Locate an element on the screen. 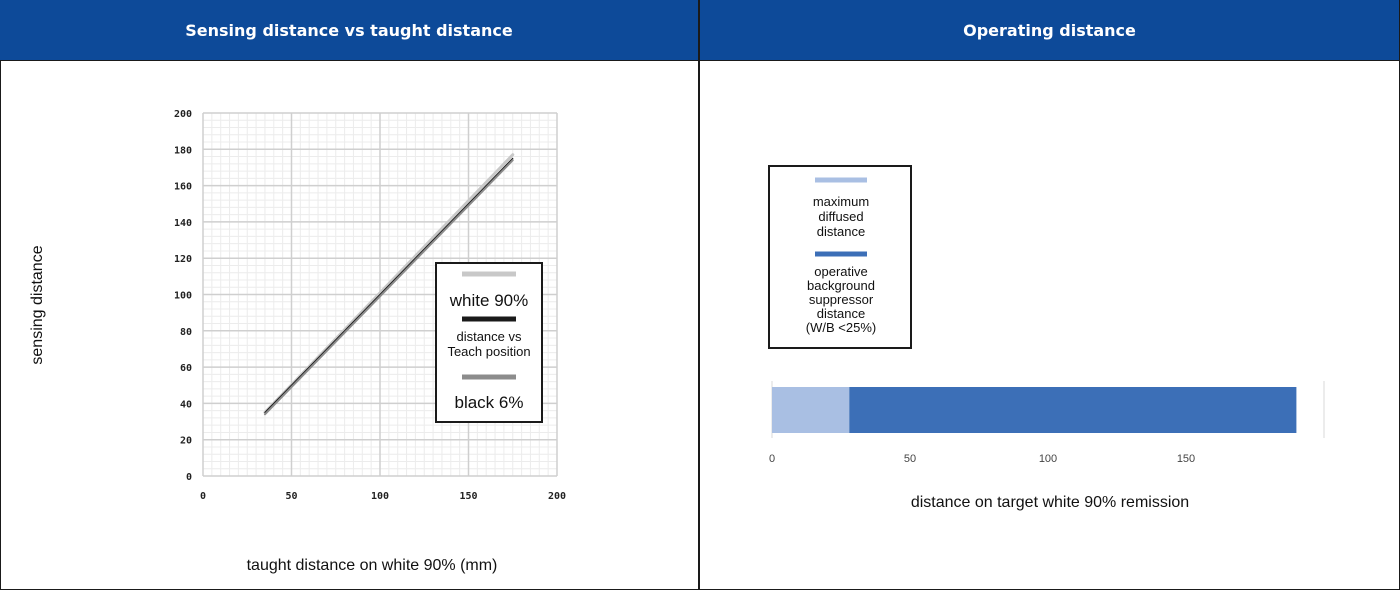 This screenshot has width=1400, height=590. y-tick-label: 20 is located at coordinates (186, 441).